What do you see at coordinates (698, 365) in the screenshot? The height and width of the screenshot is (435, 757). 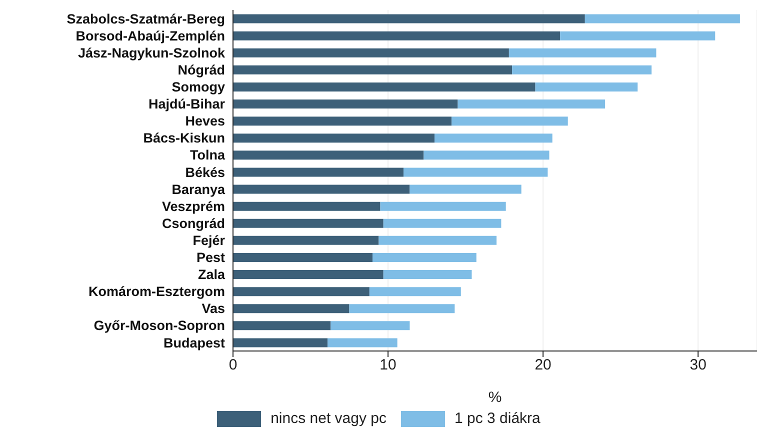 I see `x-tick-label: 30` at bounding box center [698, 365].